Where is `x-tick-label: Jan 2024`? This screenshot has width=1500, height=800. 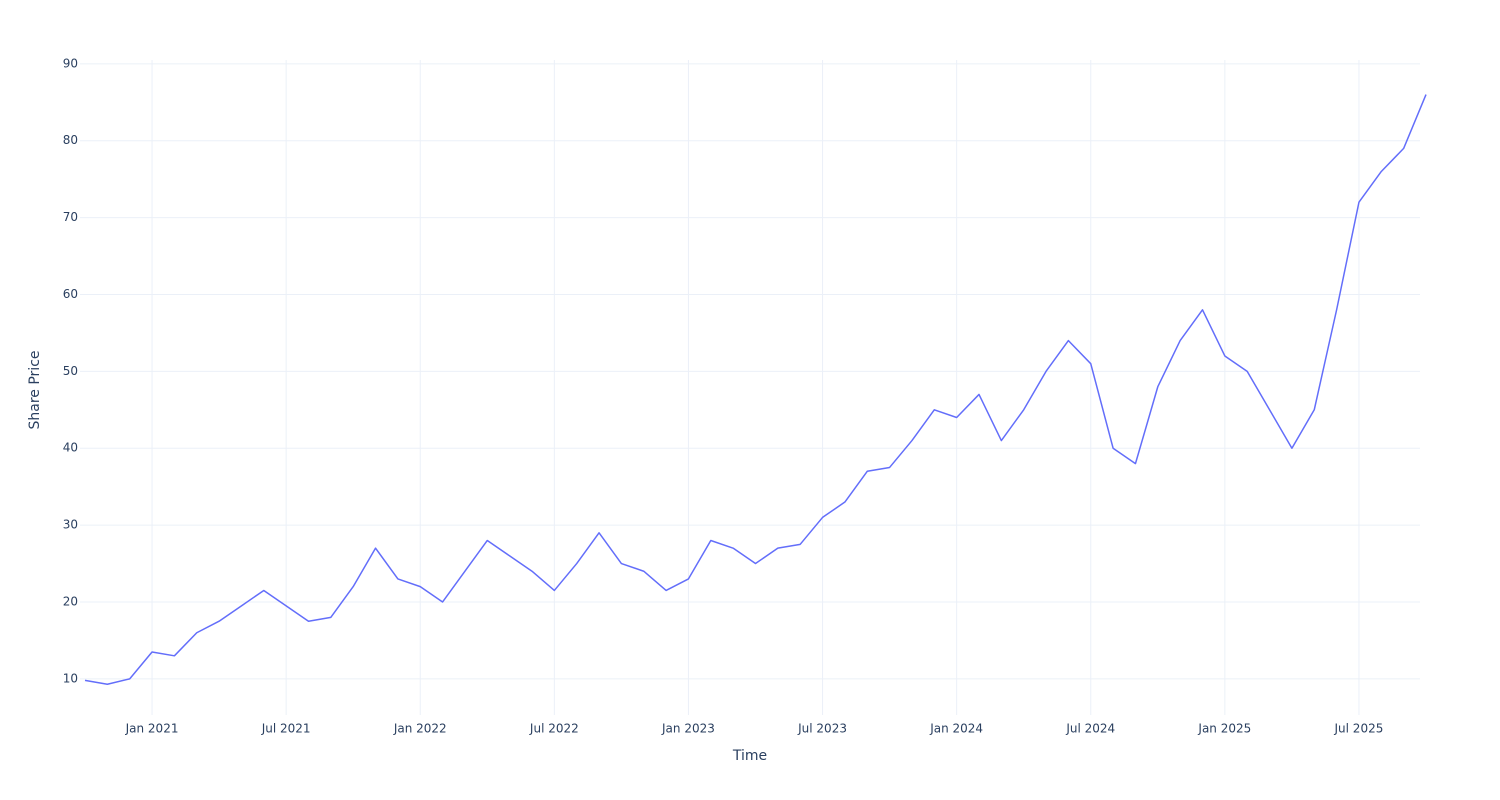
x-tick-label: Jan 2024 is located at coordinates (956, 729).